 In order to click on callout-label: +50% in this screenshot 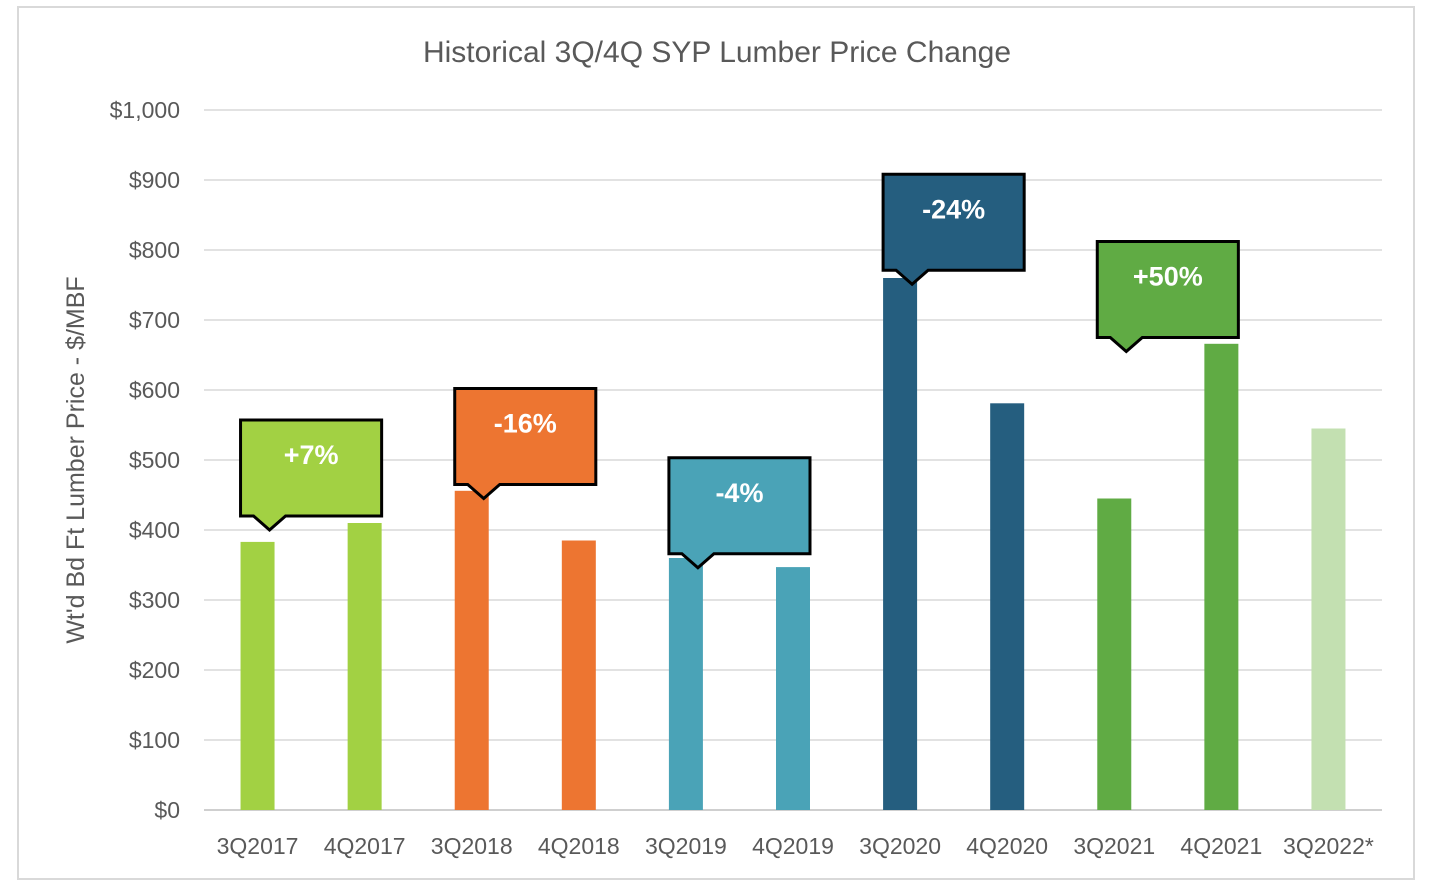, I will do `click(1168, 277)`.